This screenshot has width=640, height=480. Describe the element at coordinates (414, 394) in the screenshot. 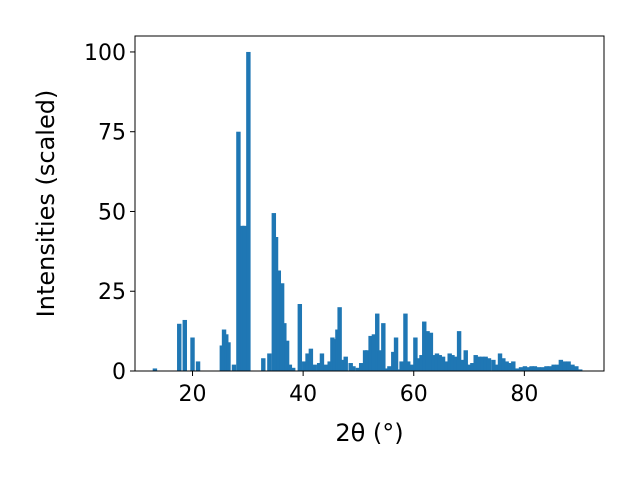

I see `x-tick-label: 60` at that location.